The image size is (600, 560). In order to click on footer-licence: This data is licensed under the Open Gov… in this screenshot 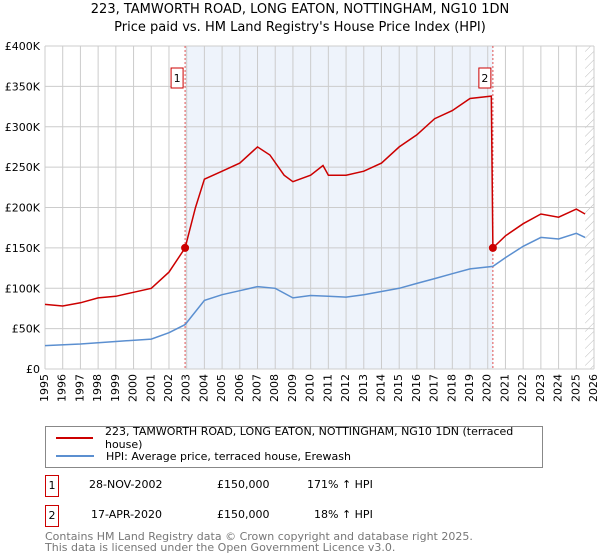, I will do `click(220, 547)`.